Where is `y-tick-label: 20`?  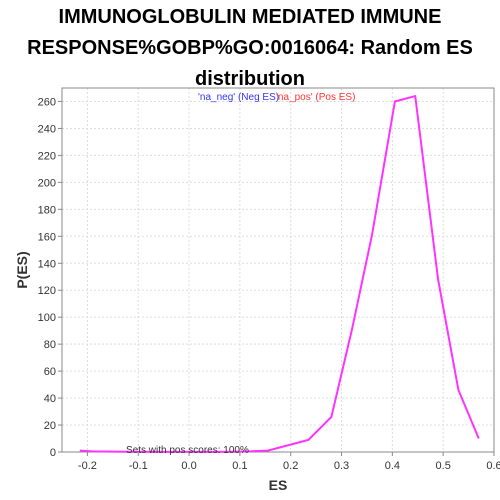
y-tick-label: 20 is located at coordinates (50, 426).